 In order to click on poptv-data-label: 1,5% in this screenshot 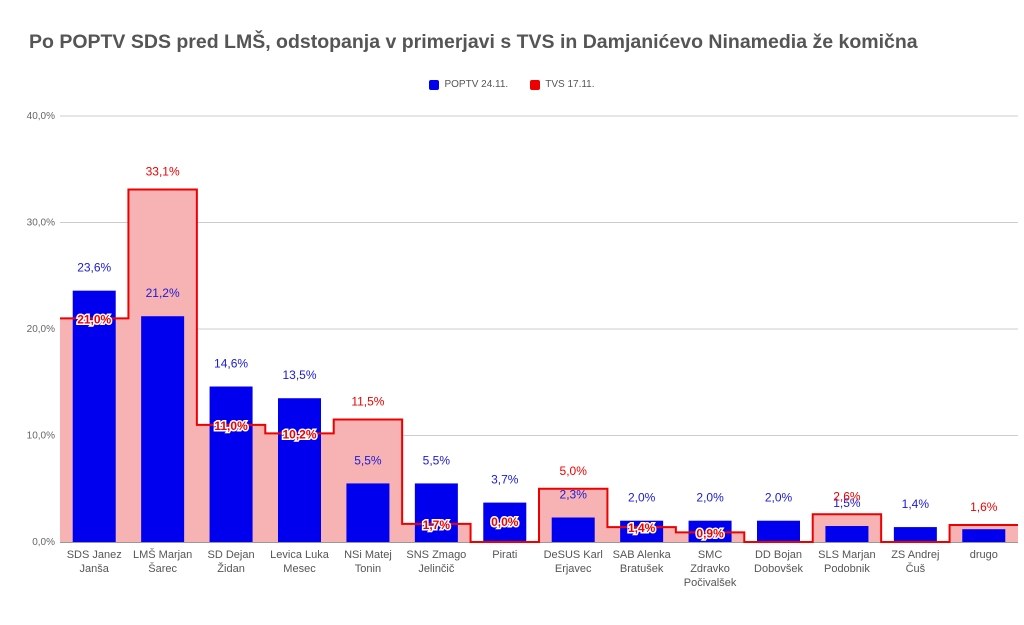, I will do `click(847, 503)`.